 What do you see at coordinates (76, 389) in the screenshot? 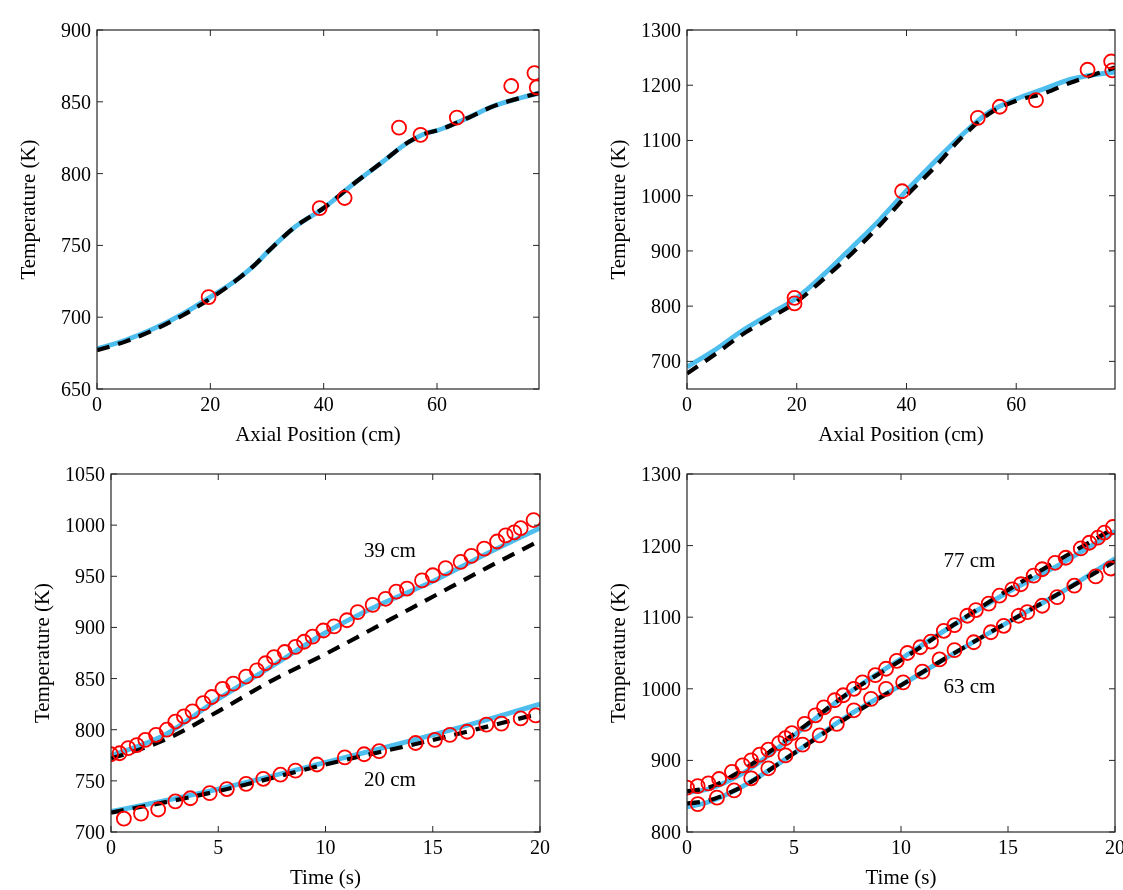
I see `y-tick-label: 650` at bounding box center [76, 389].